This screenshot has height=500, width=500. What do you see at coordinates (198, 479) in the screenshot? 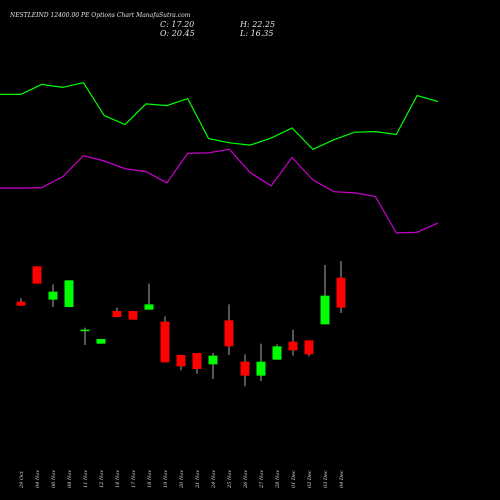
I see `x-tick-label: 21 Nov` at bounding box center [198, 479].